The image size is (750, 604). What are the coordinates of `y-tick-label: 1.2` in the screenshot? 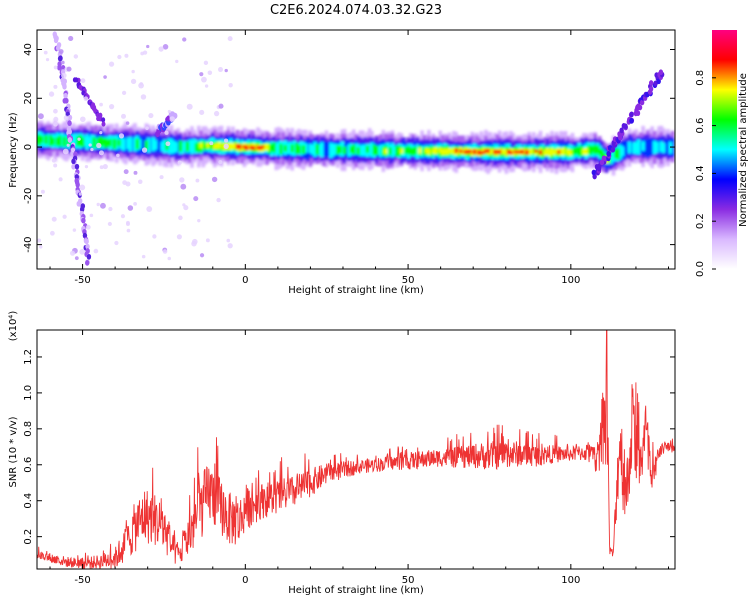 It's located at (28, 357).